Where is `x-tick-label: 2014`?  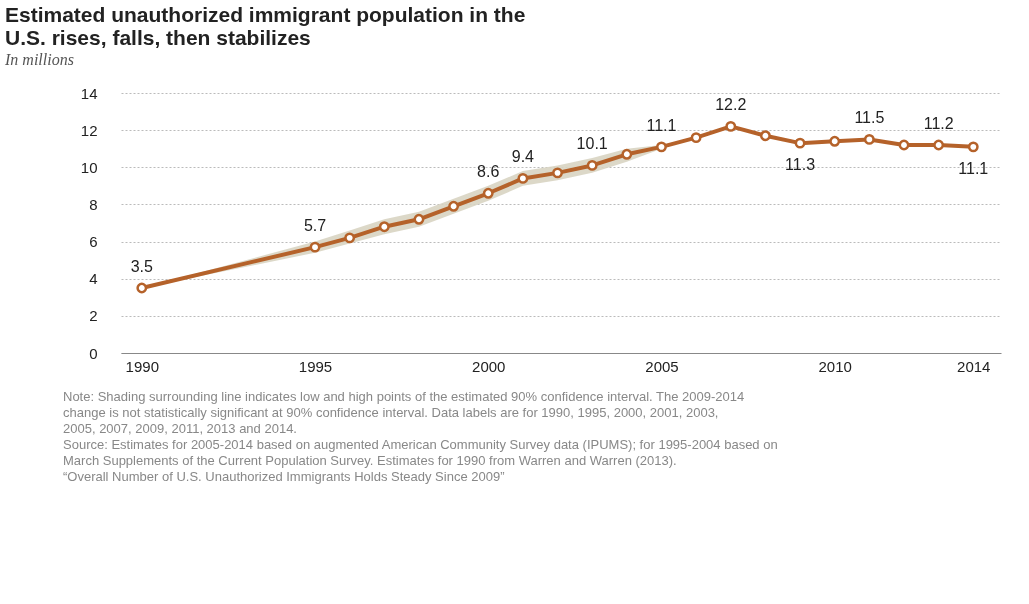 x-tick-label: 2014 is located at coordinates (974, 366).